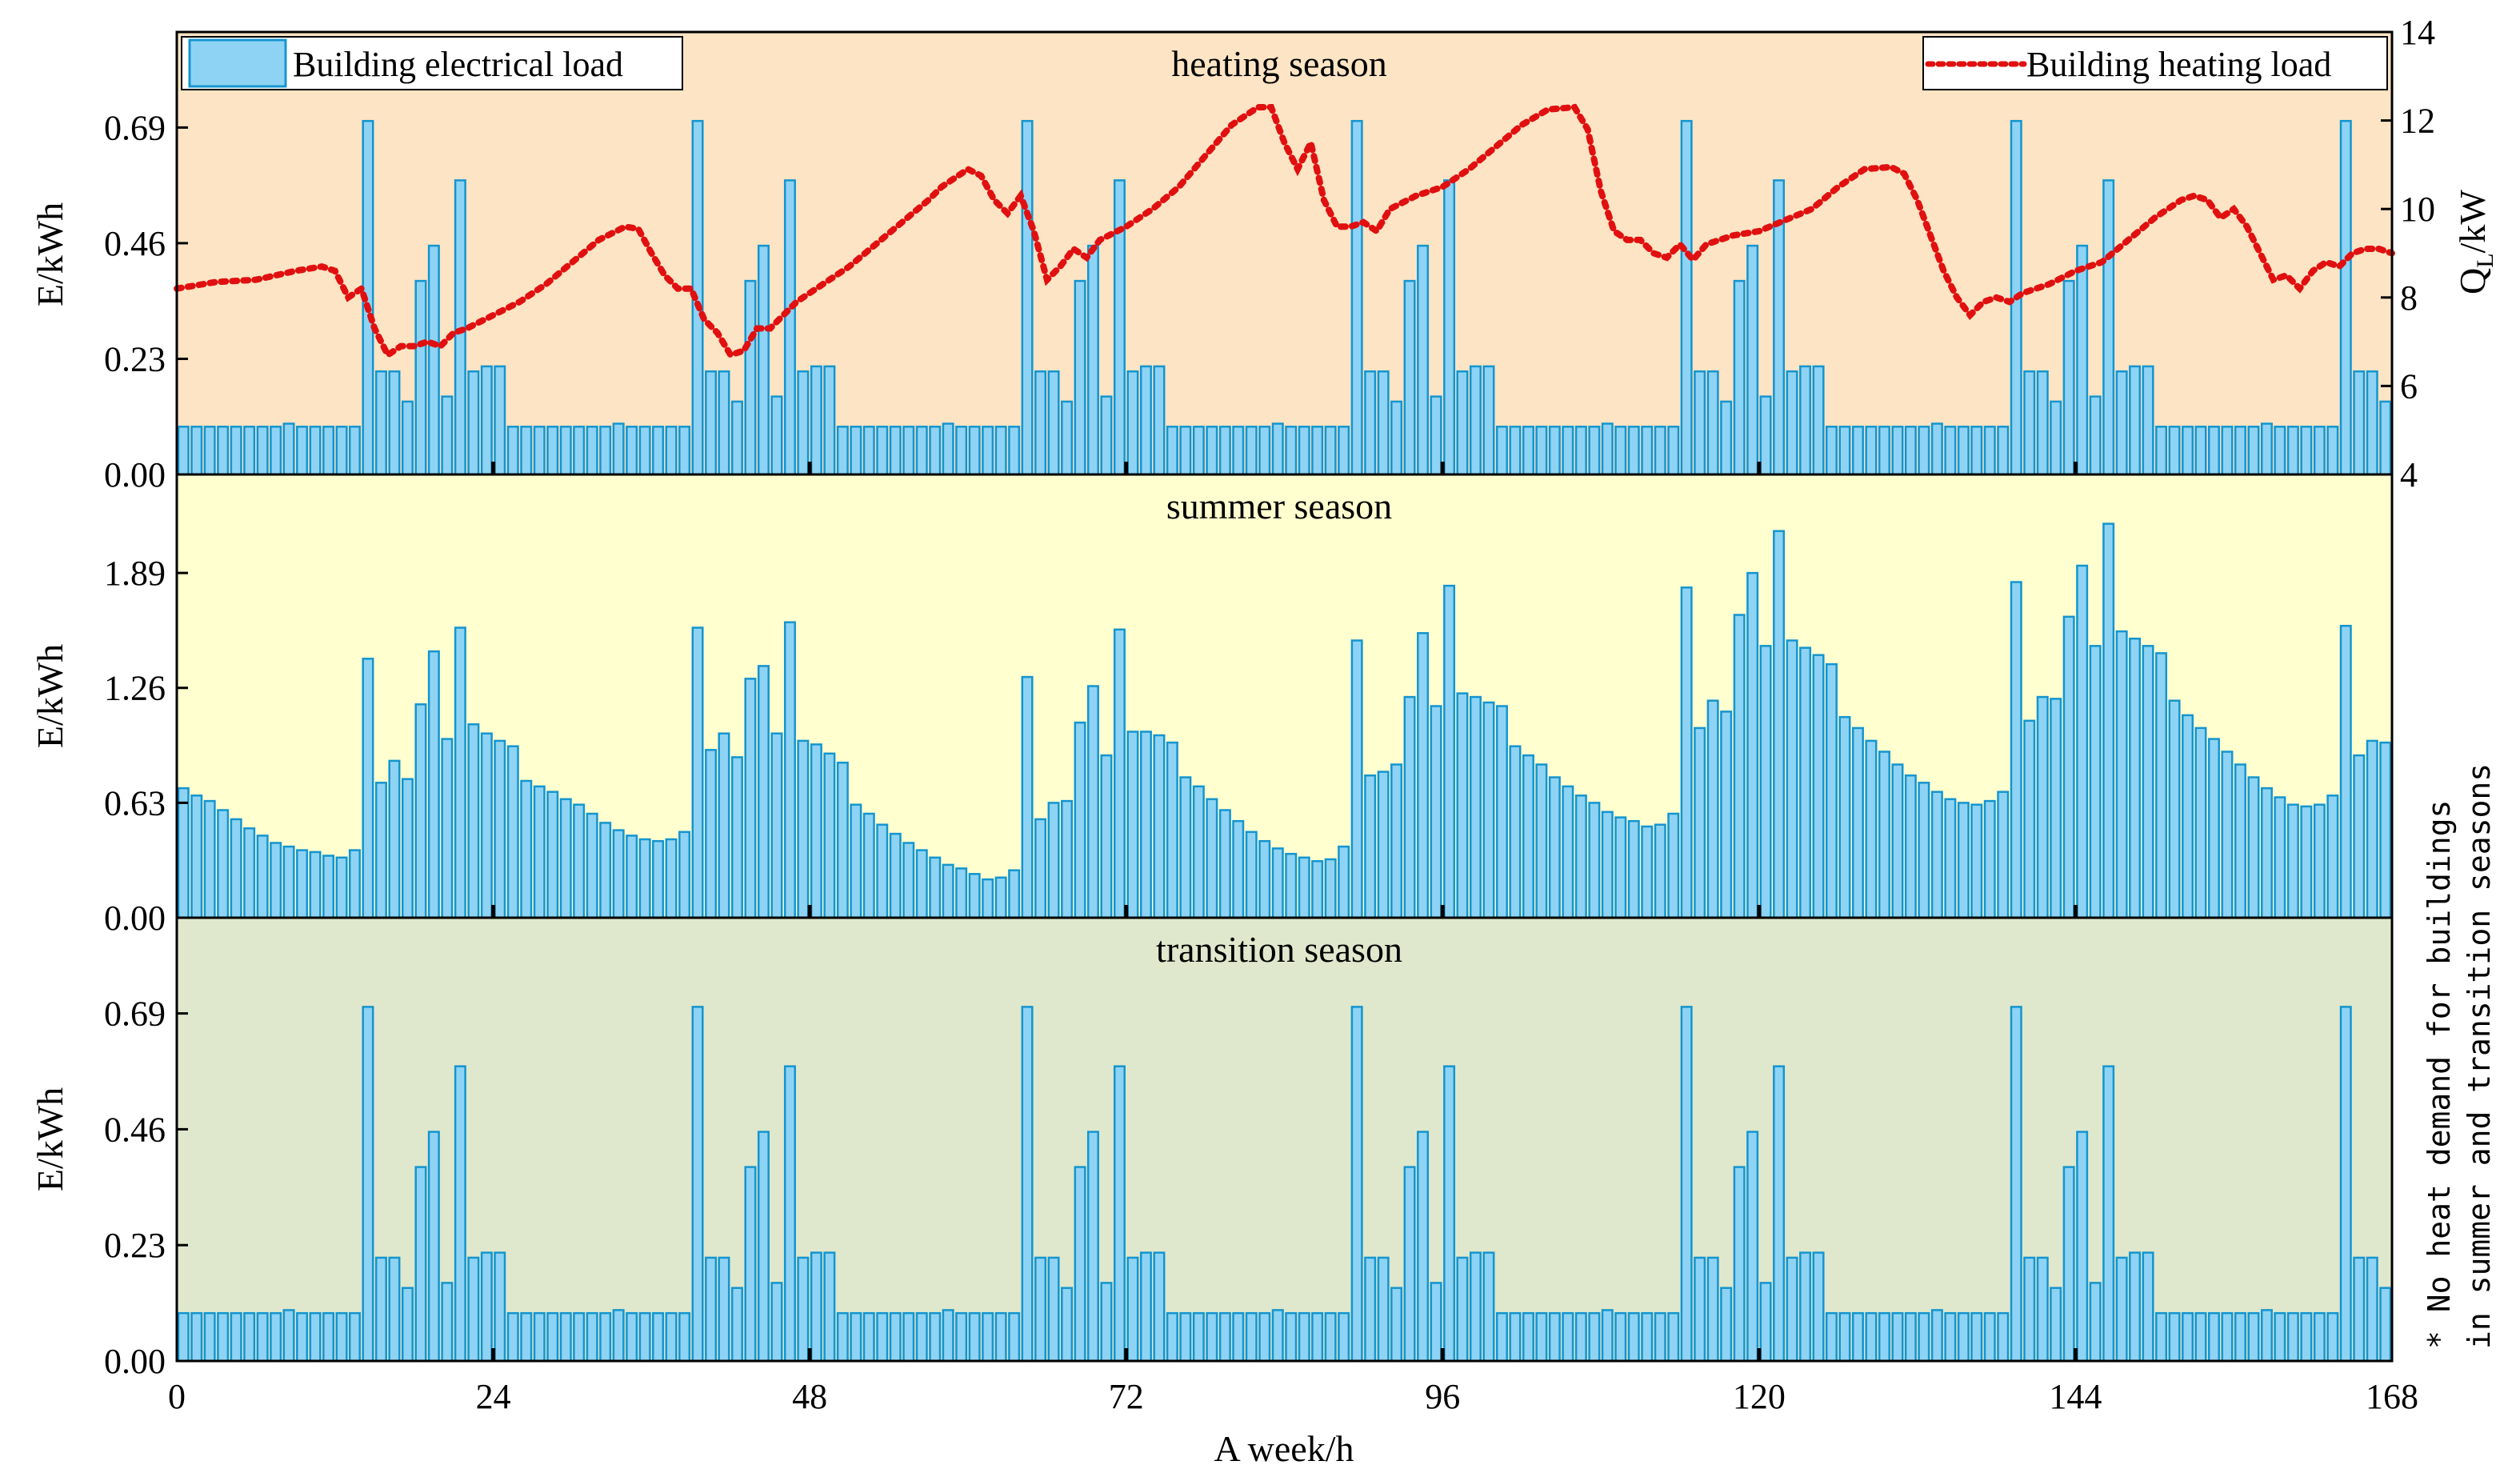 Image resolution: width=2520 pixels, height=1481 pixels. What do you see at coordinates (2475, 242) in the screenshot?
I see `heating-load-axis-label: QL/kW` at bounding box center [2475, 242].